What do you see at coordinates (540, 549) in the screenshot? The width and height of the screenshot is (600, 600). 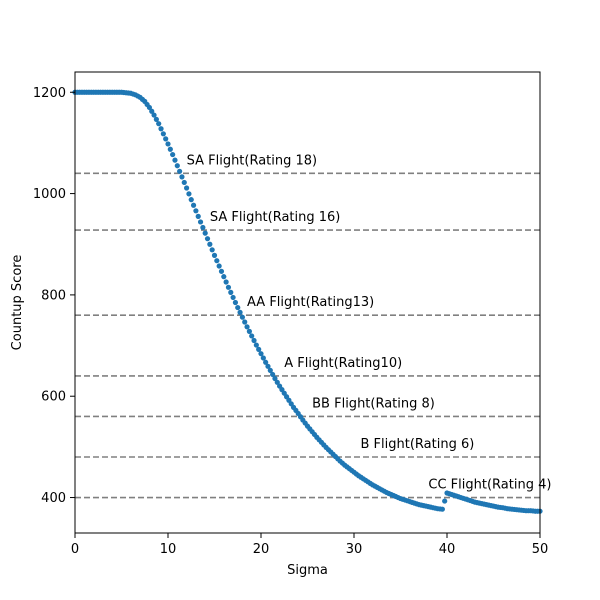 I see `x-tick-label: 50` at bounding box center [540, 549].